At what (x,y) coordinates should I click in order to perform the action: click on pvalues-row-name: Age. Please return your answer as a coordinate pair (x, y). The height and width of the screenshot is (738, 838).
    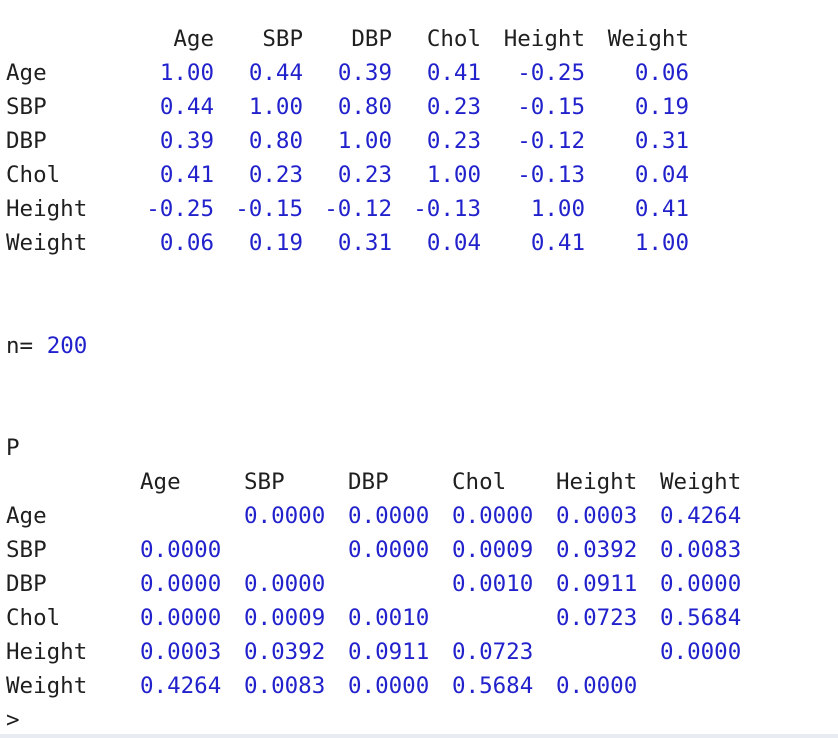
    Looking at the image, I should click on (26, 516).